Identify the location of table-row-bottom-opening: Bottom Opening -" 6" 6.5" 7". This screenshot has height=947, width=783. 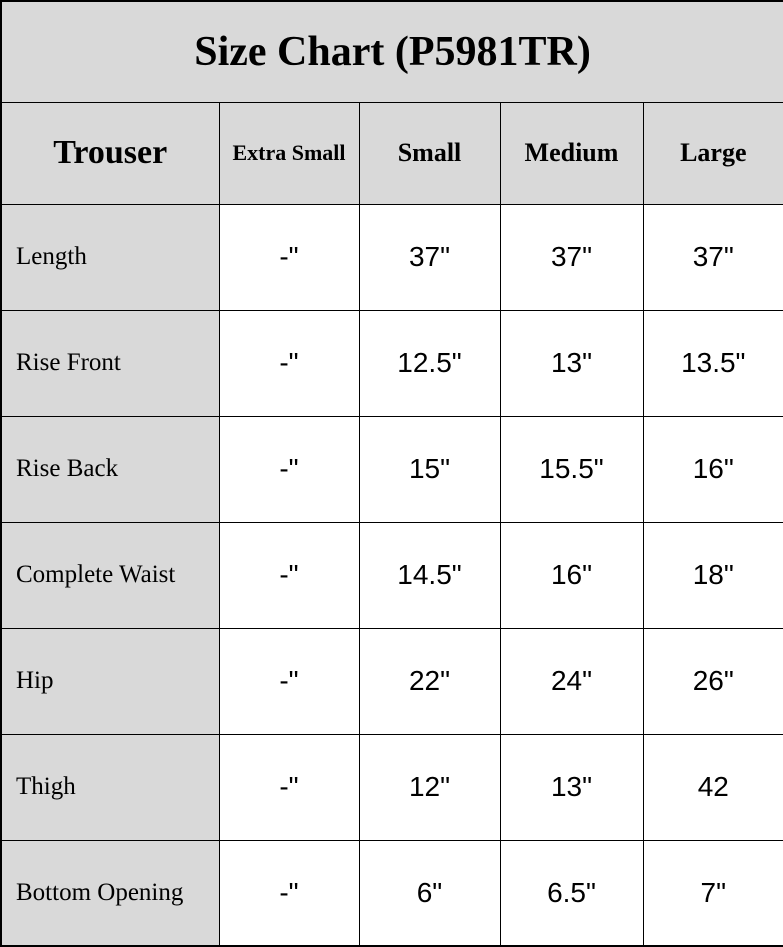
(391, 893).